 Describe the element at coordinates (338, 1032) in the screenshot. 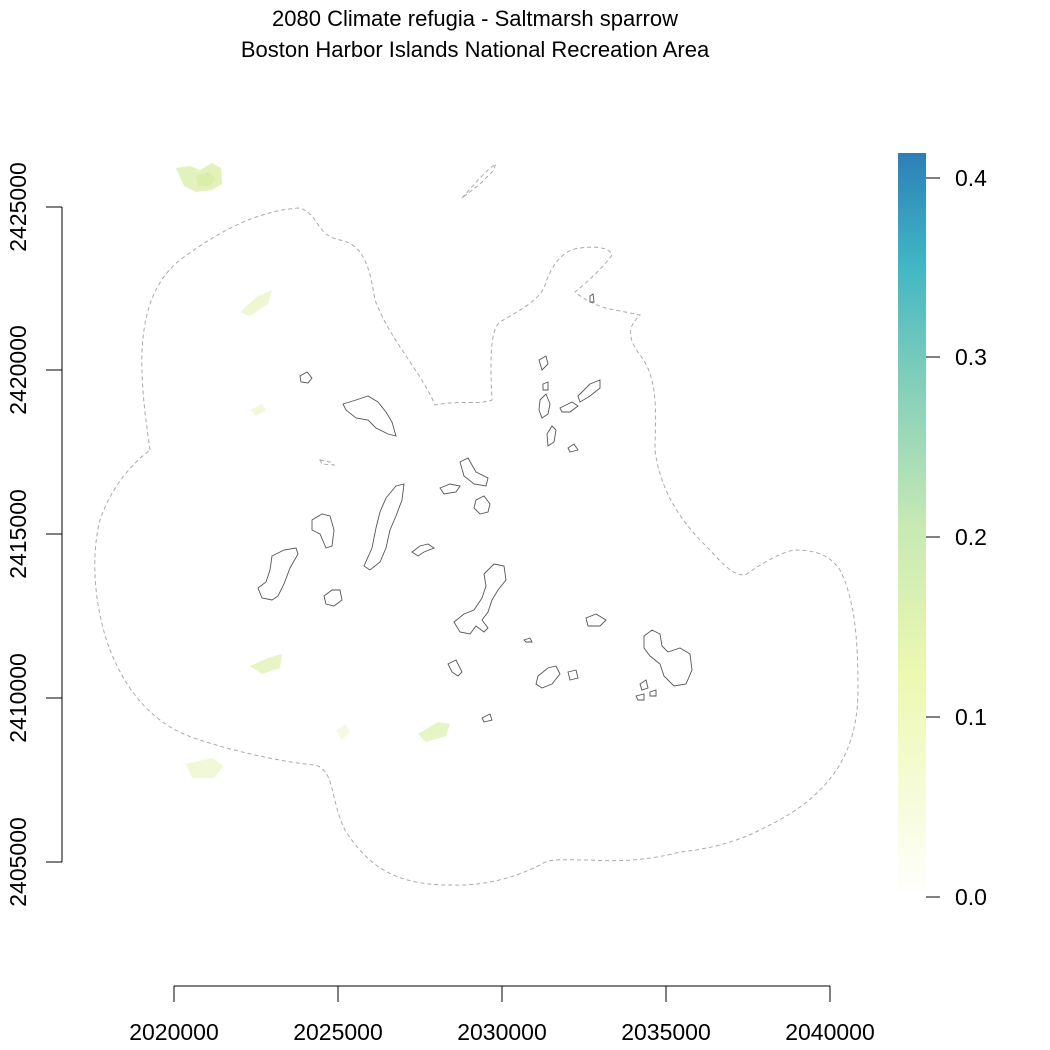

I see `x-tick-label: 2025000` at that location.